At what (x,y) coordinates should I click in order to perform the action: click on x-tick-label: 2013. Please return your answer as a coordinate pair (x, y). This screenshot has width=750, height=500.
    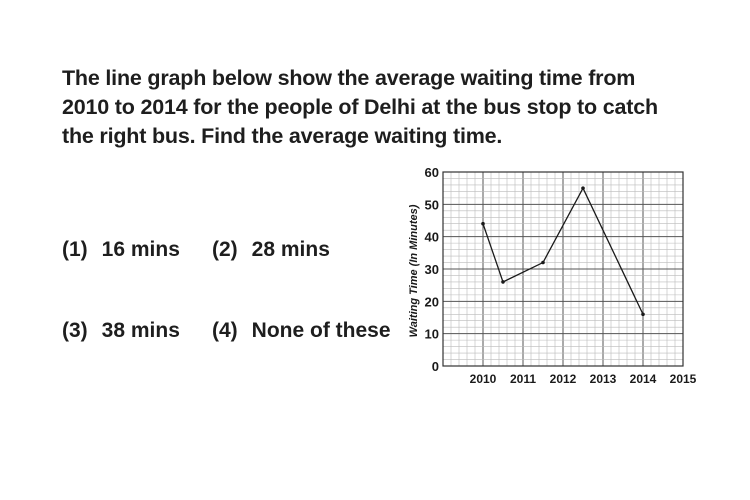
    Looking at the image, I should click on (603, 379).